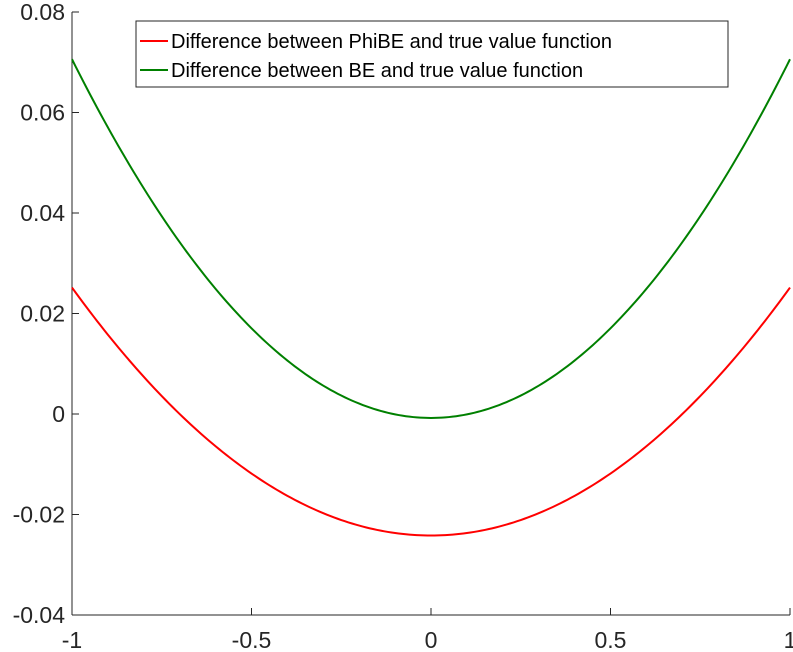 The width and height of the screenshot is (793, 652). I want to click on y-tick-label: 0.08, so click(42, 12).